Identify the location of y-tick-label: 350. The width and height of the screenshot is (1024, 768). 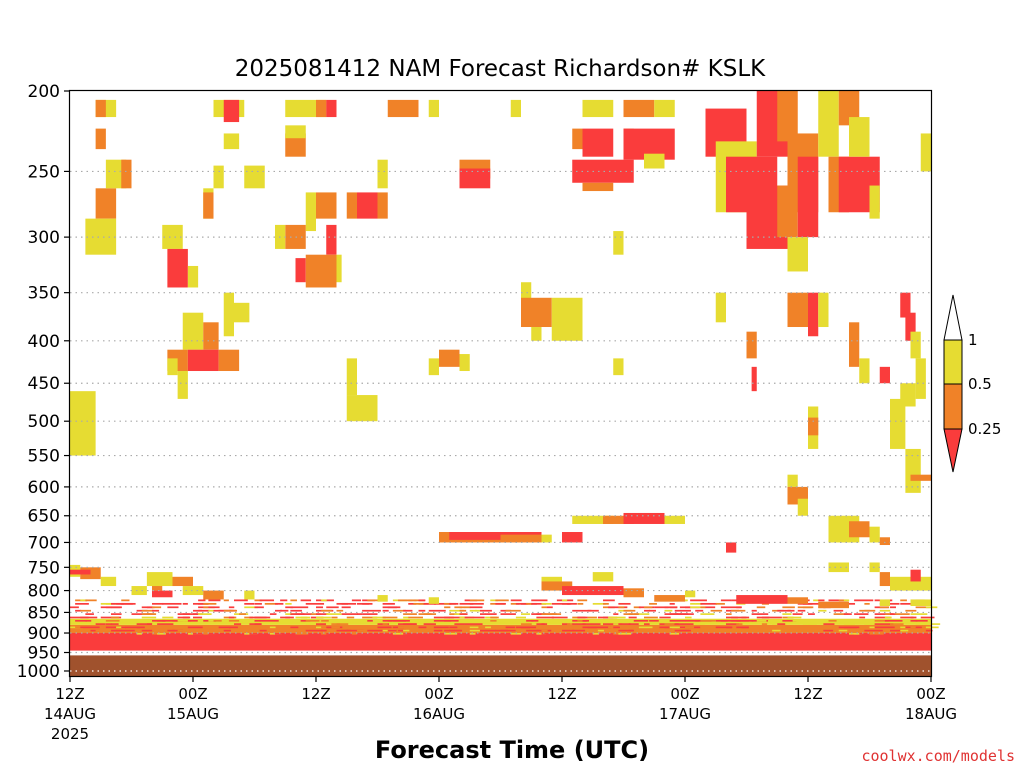
(44, 294).